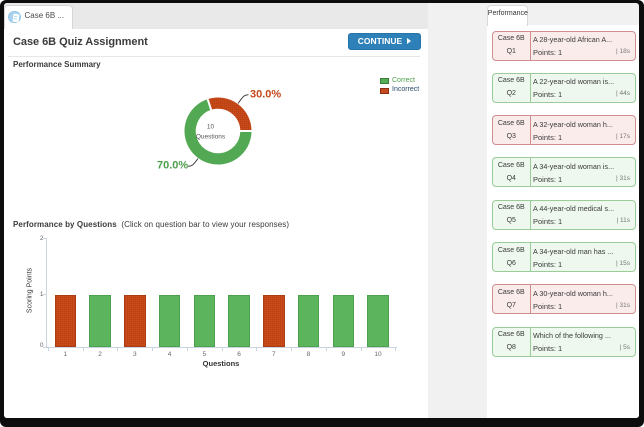 The width and height of the screenshot is (644, 427). I want to click on svg-text: 70.0%, so click(172, 166).